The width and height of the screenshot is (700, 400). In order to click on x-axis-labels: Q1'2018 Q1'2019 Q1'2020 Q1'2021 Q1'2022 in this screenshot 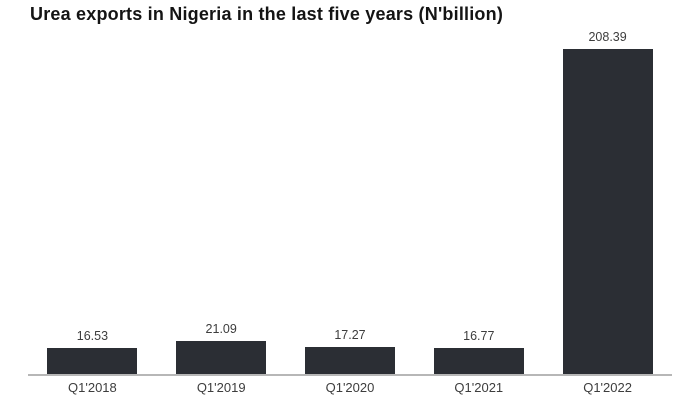, I will do `click(350, 387)`.